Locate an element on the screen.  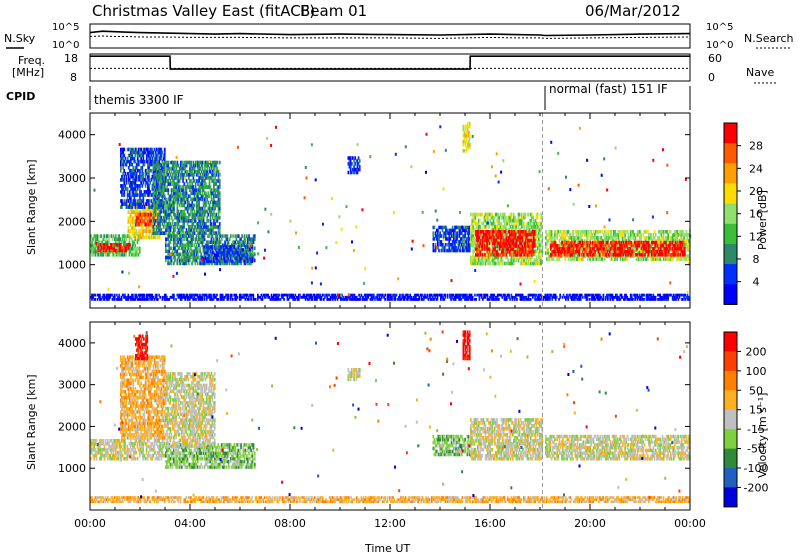
beam-label: Beam 01 is located at coordinates (333, 11).